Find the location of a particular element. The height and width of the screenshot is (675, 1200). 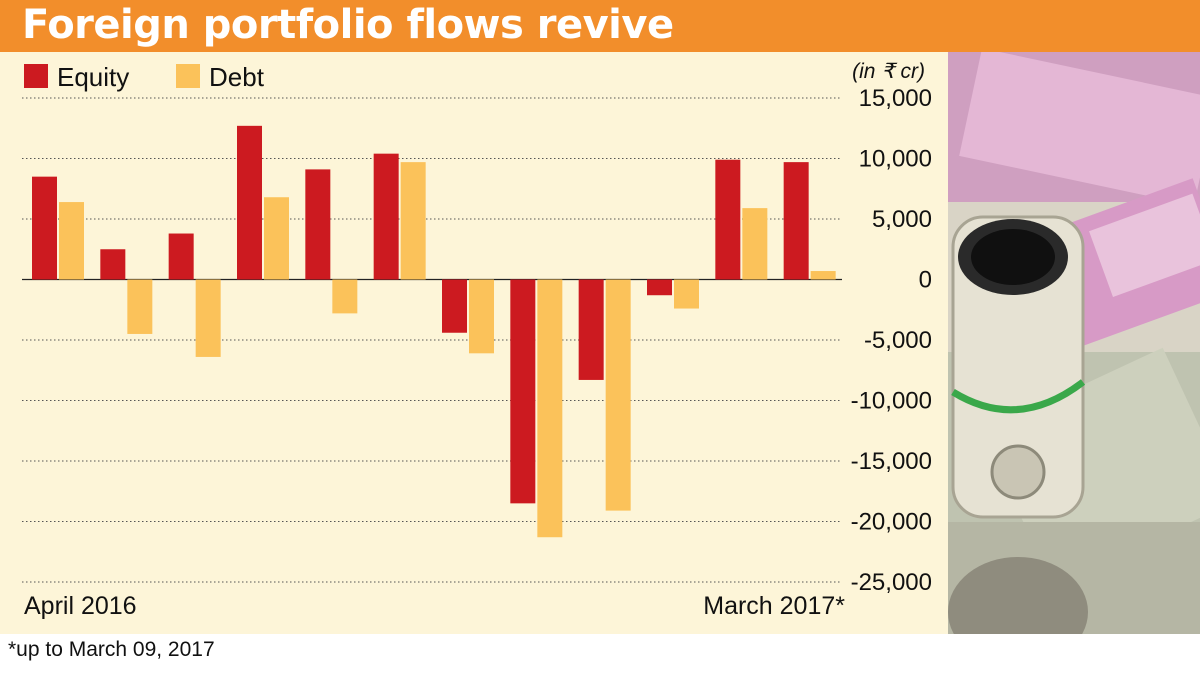

y-tick-label: -20,000 is located at coordinates (891, 522).